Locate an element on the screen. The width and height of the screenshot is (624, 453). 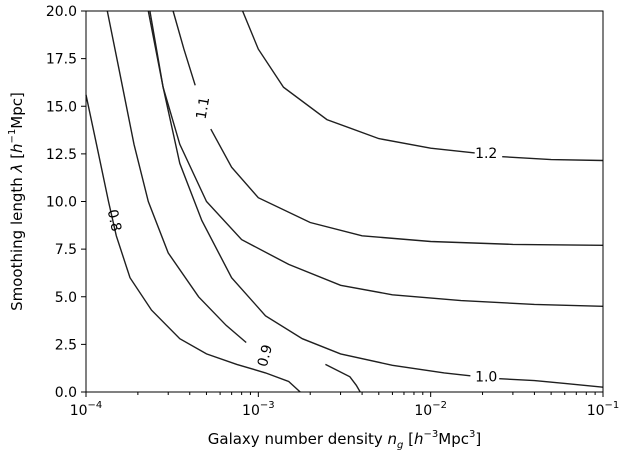
y-tick-label-5: 12.5 is located at coordinates (61, 155).